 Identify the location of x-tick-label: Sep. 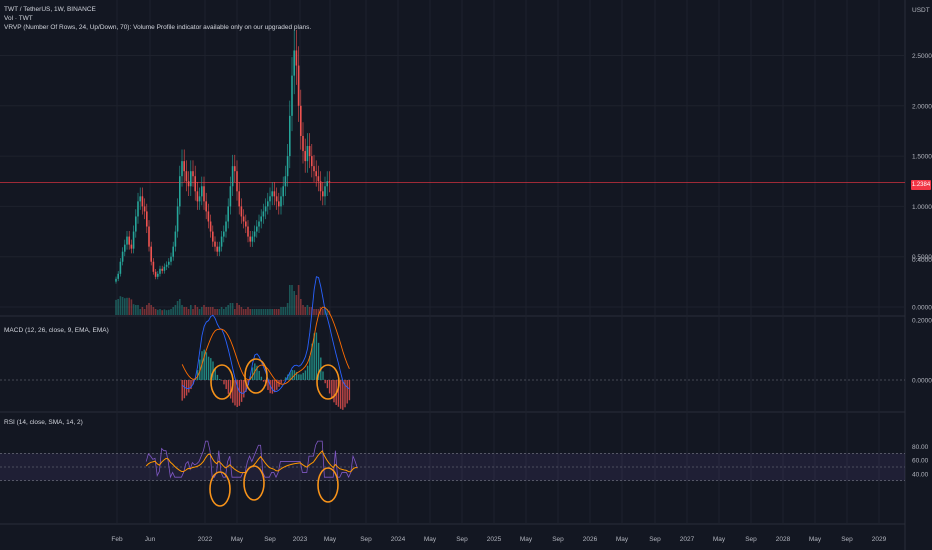
(751, 539).